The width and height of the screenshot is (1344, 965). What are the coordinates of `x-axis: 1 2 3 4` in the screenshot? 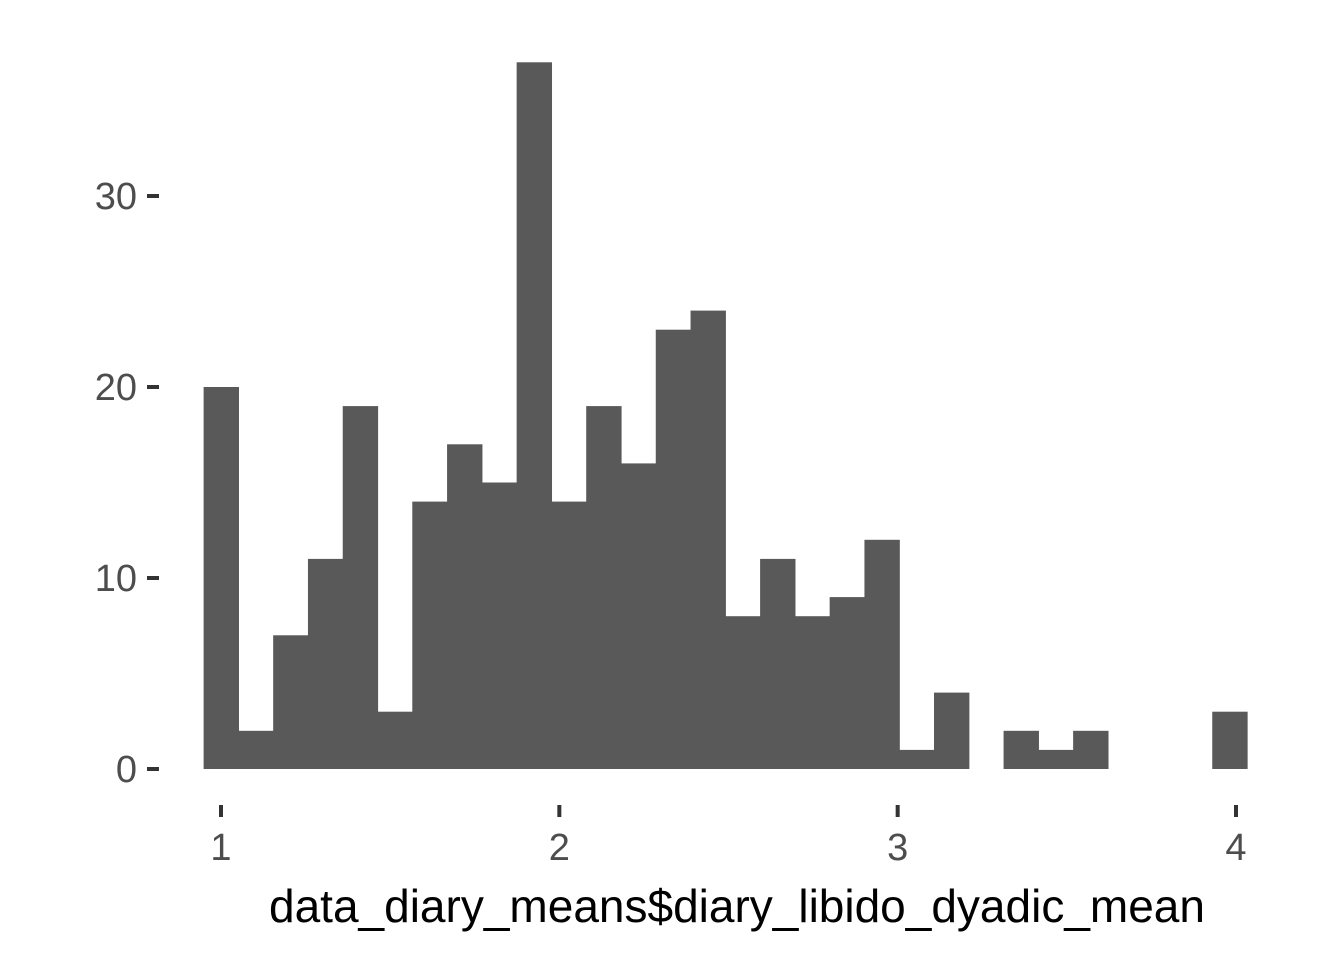 It's located at (728, 837).